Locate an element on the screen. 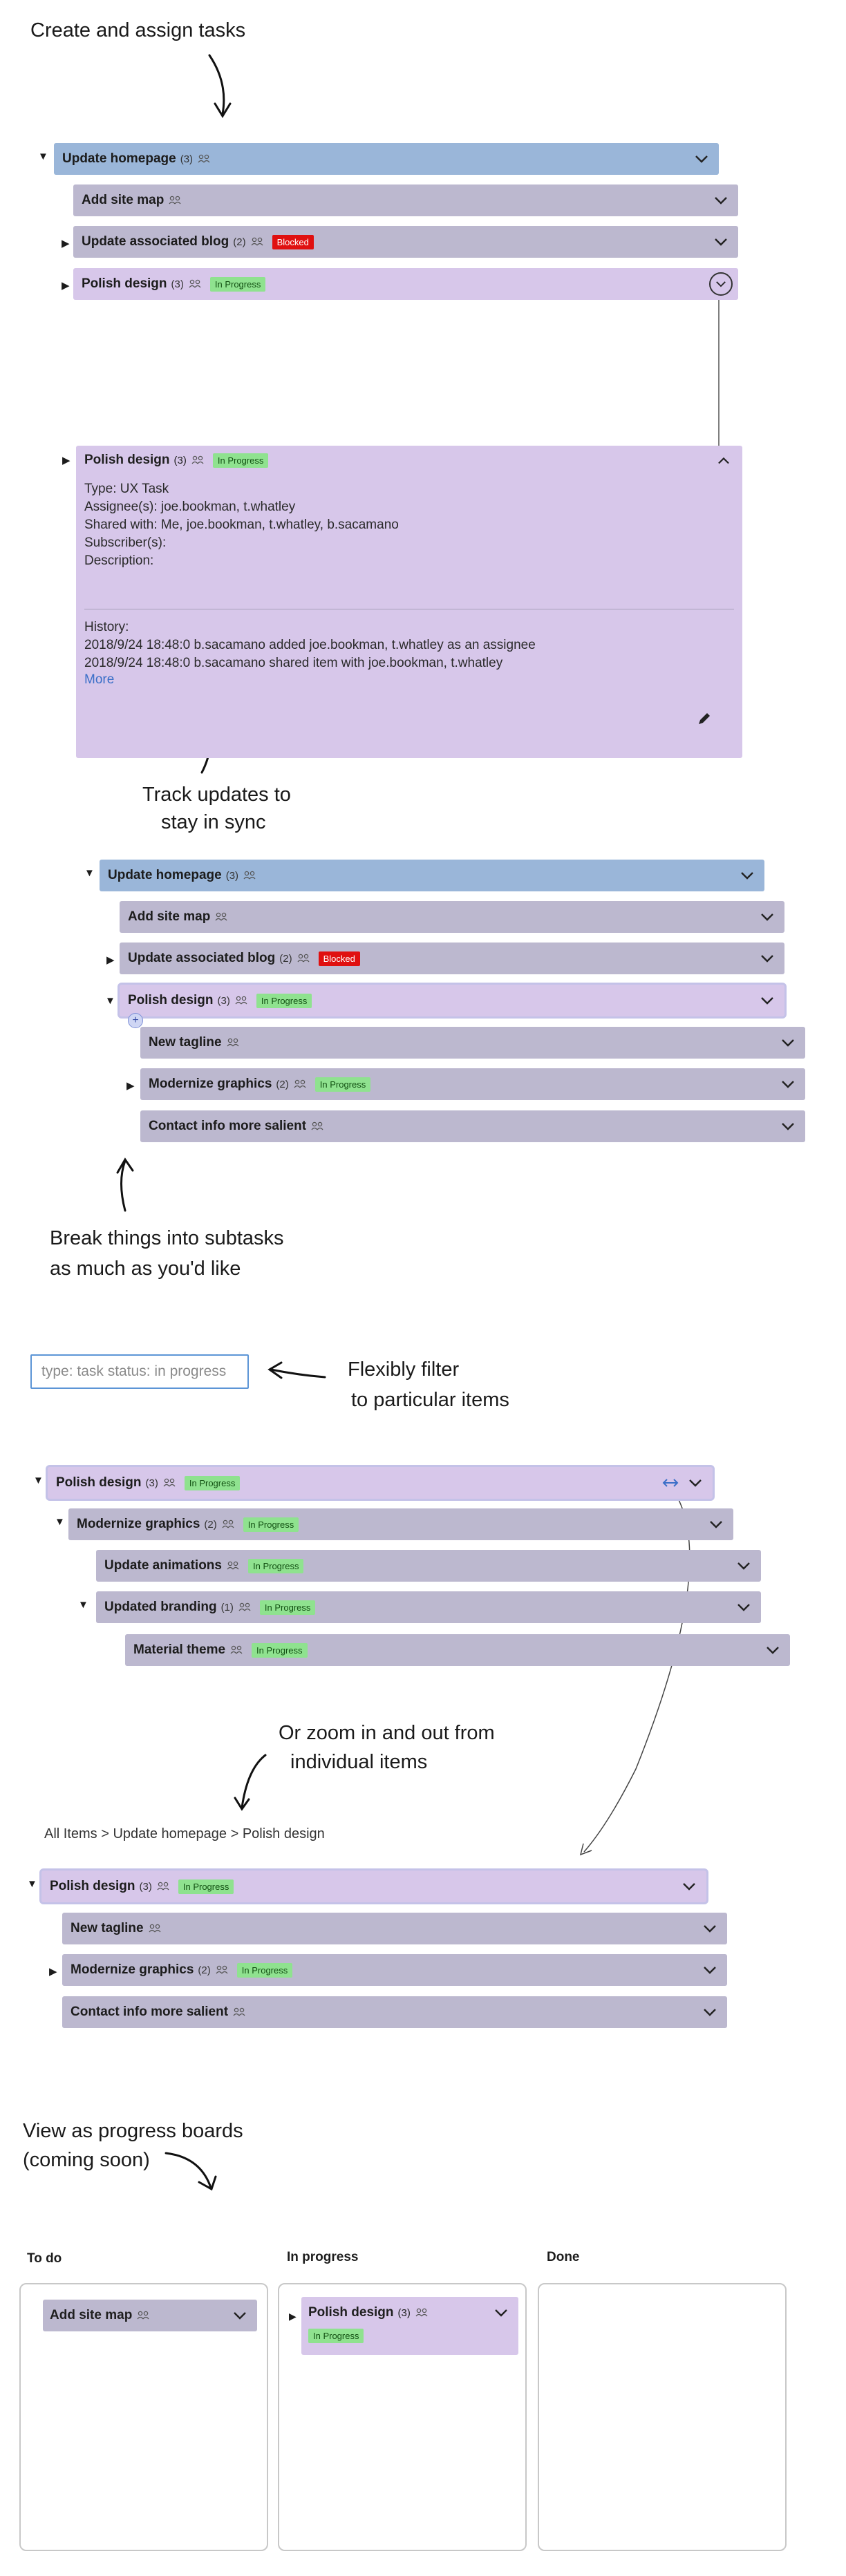 This screenshot has width=846, height=2576. caption-zoom-line2: individual items is located at coordinates (359, 1762).